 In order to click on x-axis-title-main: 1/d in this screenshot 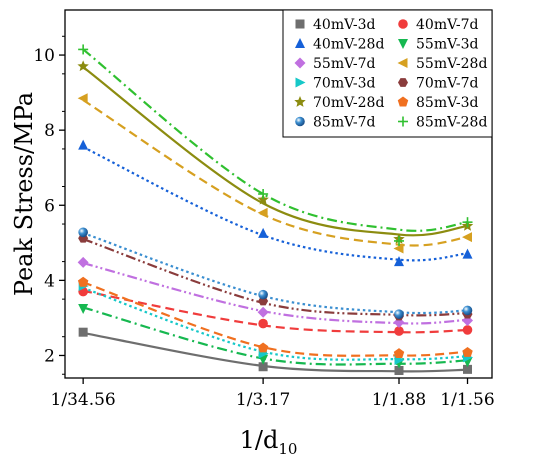, I will do `click(259, 440)`.